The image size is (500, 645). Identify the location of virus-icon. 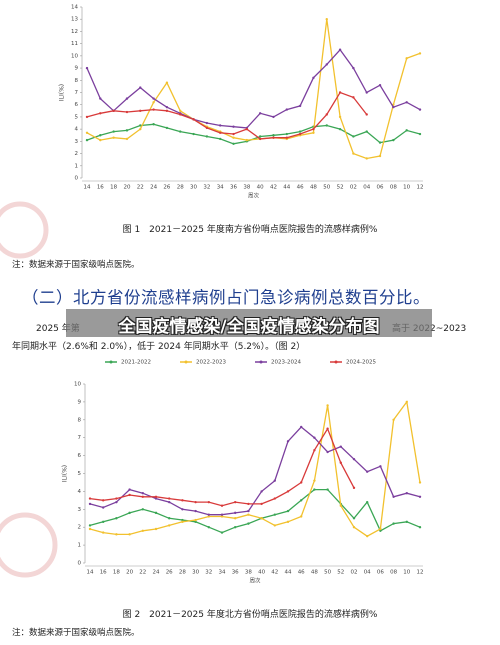
(29, 545).